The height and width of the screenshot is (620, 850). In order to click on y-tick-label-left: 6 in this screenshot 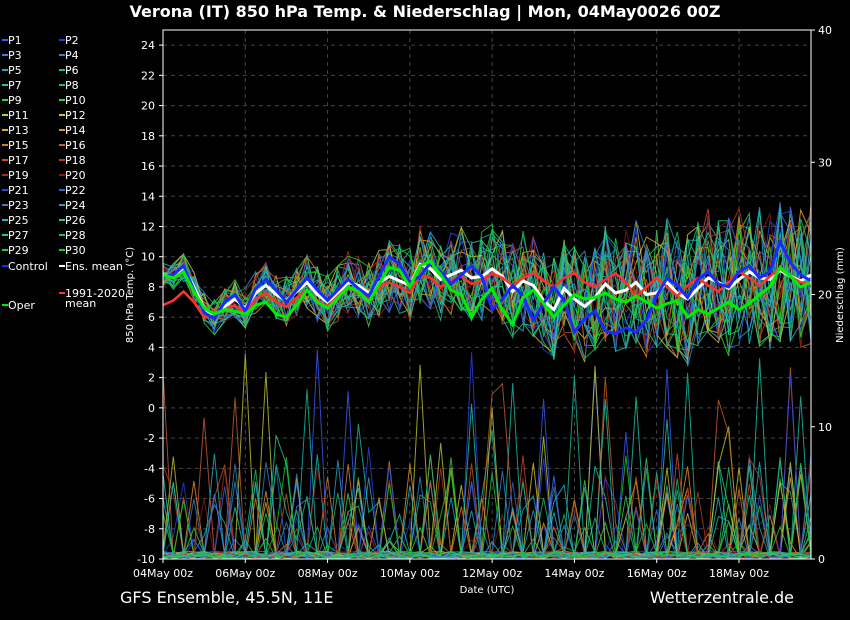, I will do `click(151, 317)`.